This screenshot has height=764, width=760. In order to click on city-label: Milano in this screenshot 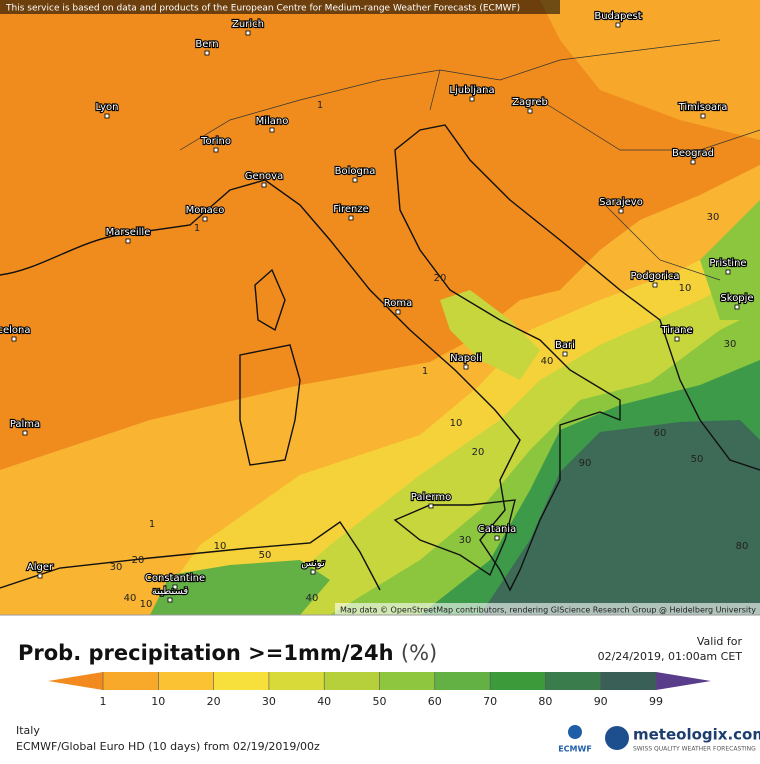, I will do `click(272, 121)`.